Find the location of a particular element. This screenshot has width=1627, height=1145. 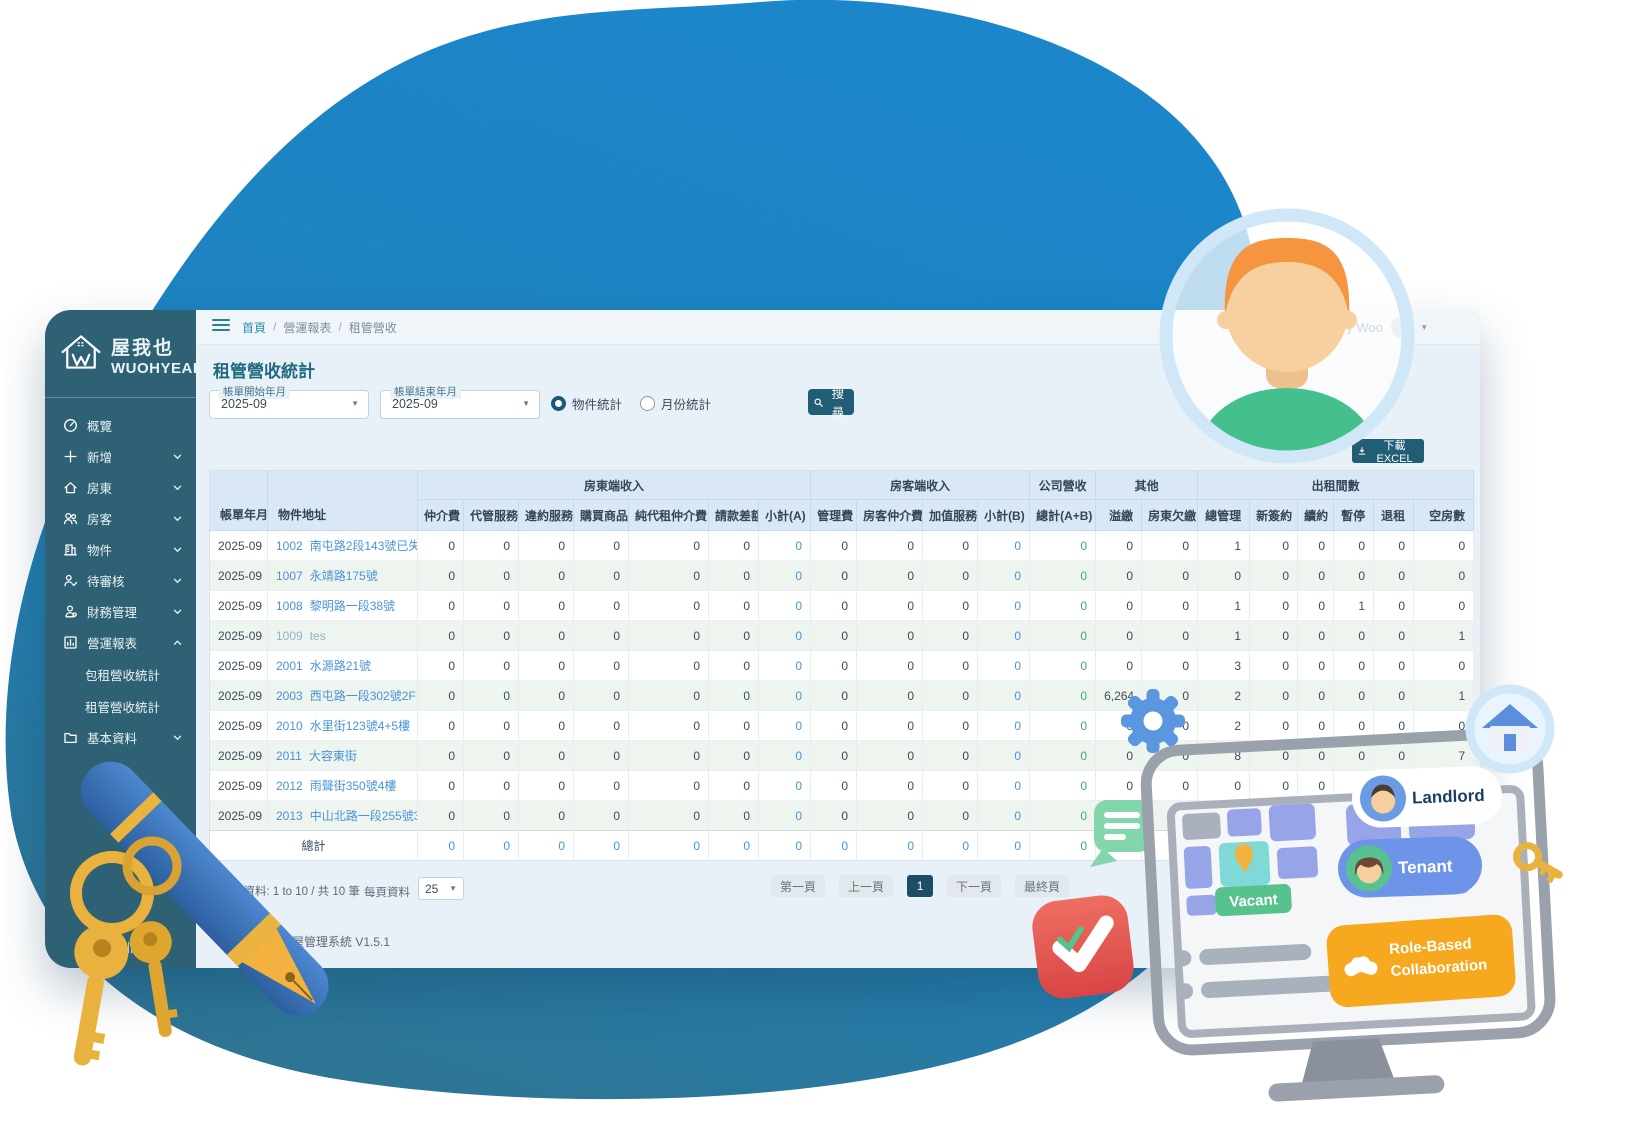

pagination-button: 最終頁 is located at coordinates (1042, 886).